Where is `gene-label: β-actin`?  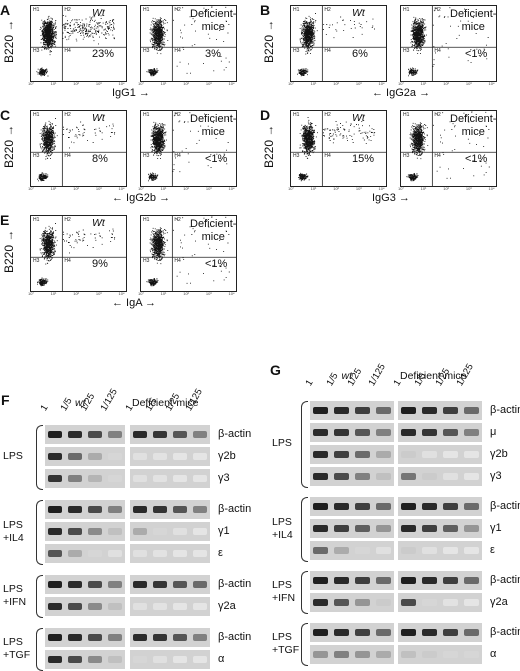
gene-label: β-actin is located at coordinates (505, 409).